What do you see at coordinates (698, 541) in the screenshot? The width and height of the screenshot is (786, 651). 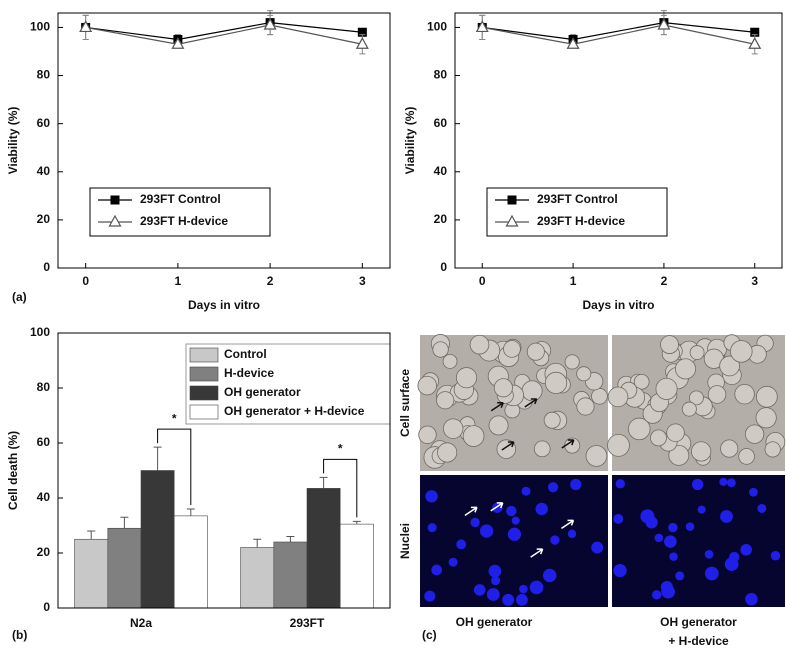 I see `micrograph-bg` at bounding box center [698, 541].